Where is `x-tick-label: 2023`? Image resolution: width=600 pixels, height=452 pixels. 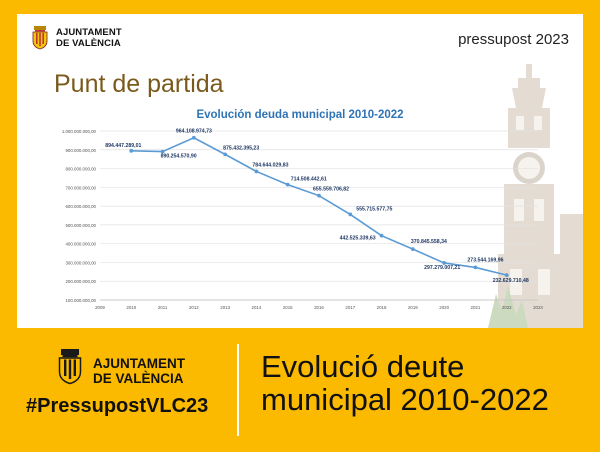
x-tick-label: 2023 is located at coordinates (538, 307).